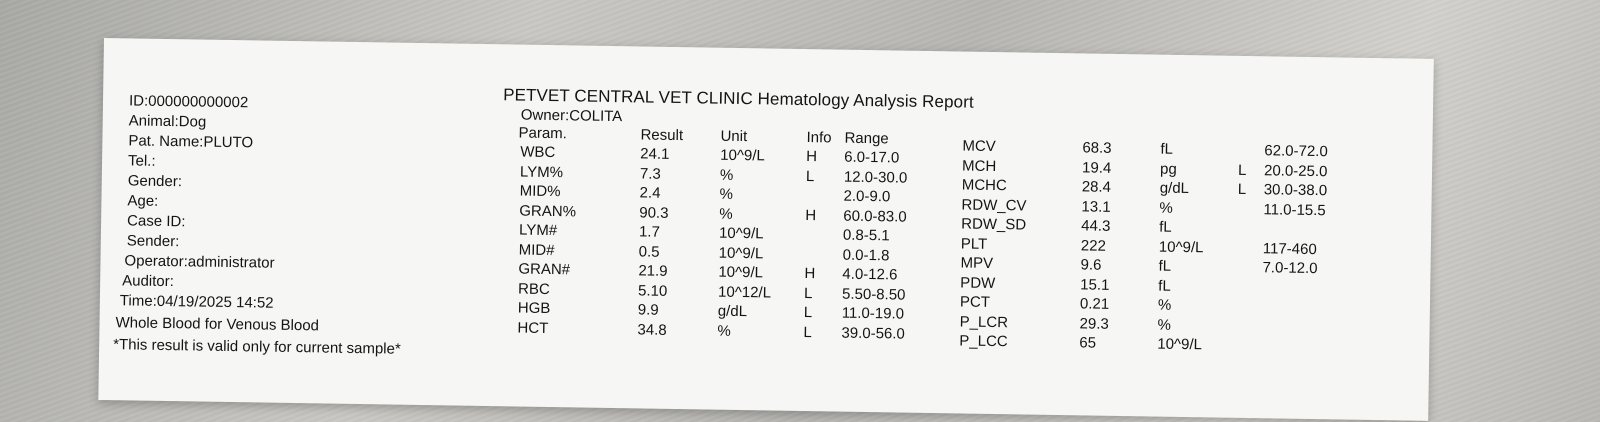  What do you see at coordinates (1091, 265) in the screenshot?
I see `cell-result: 9.6` at bounding box center [1091, 265].